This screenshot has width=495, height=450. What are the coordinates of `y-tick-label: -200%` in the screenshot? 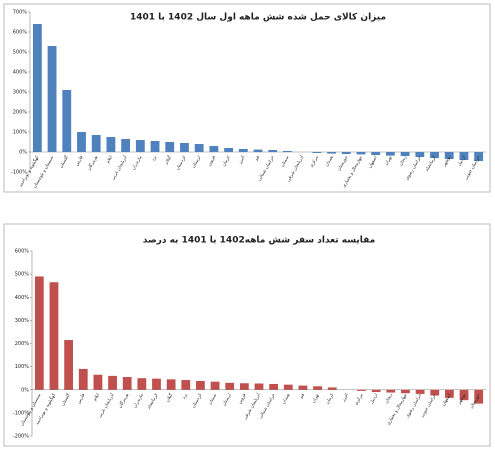 It's located at (21, 437).